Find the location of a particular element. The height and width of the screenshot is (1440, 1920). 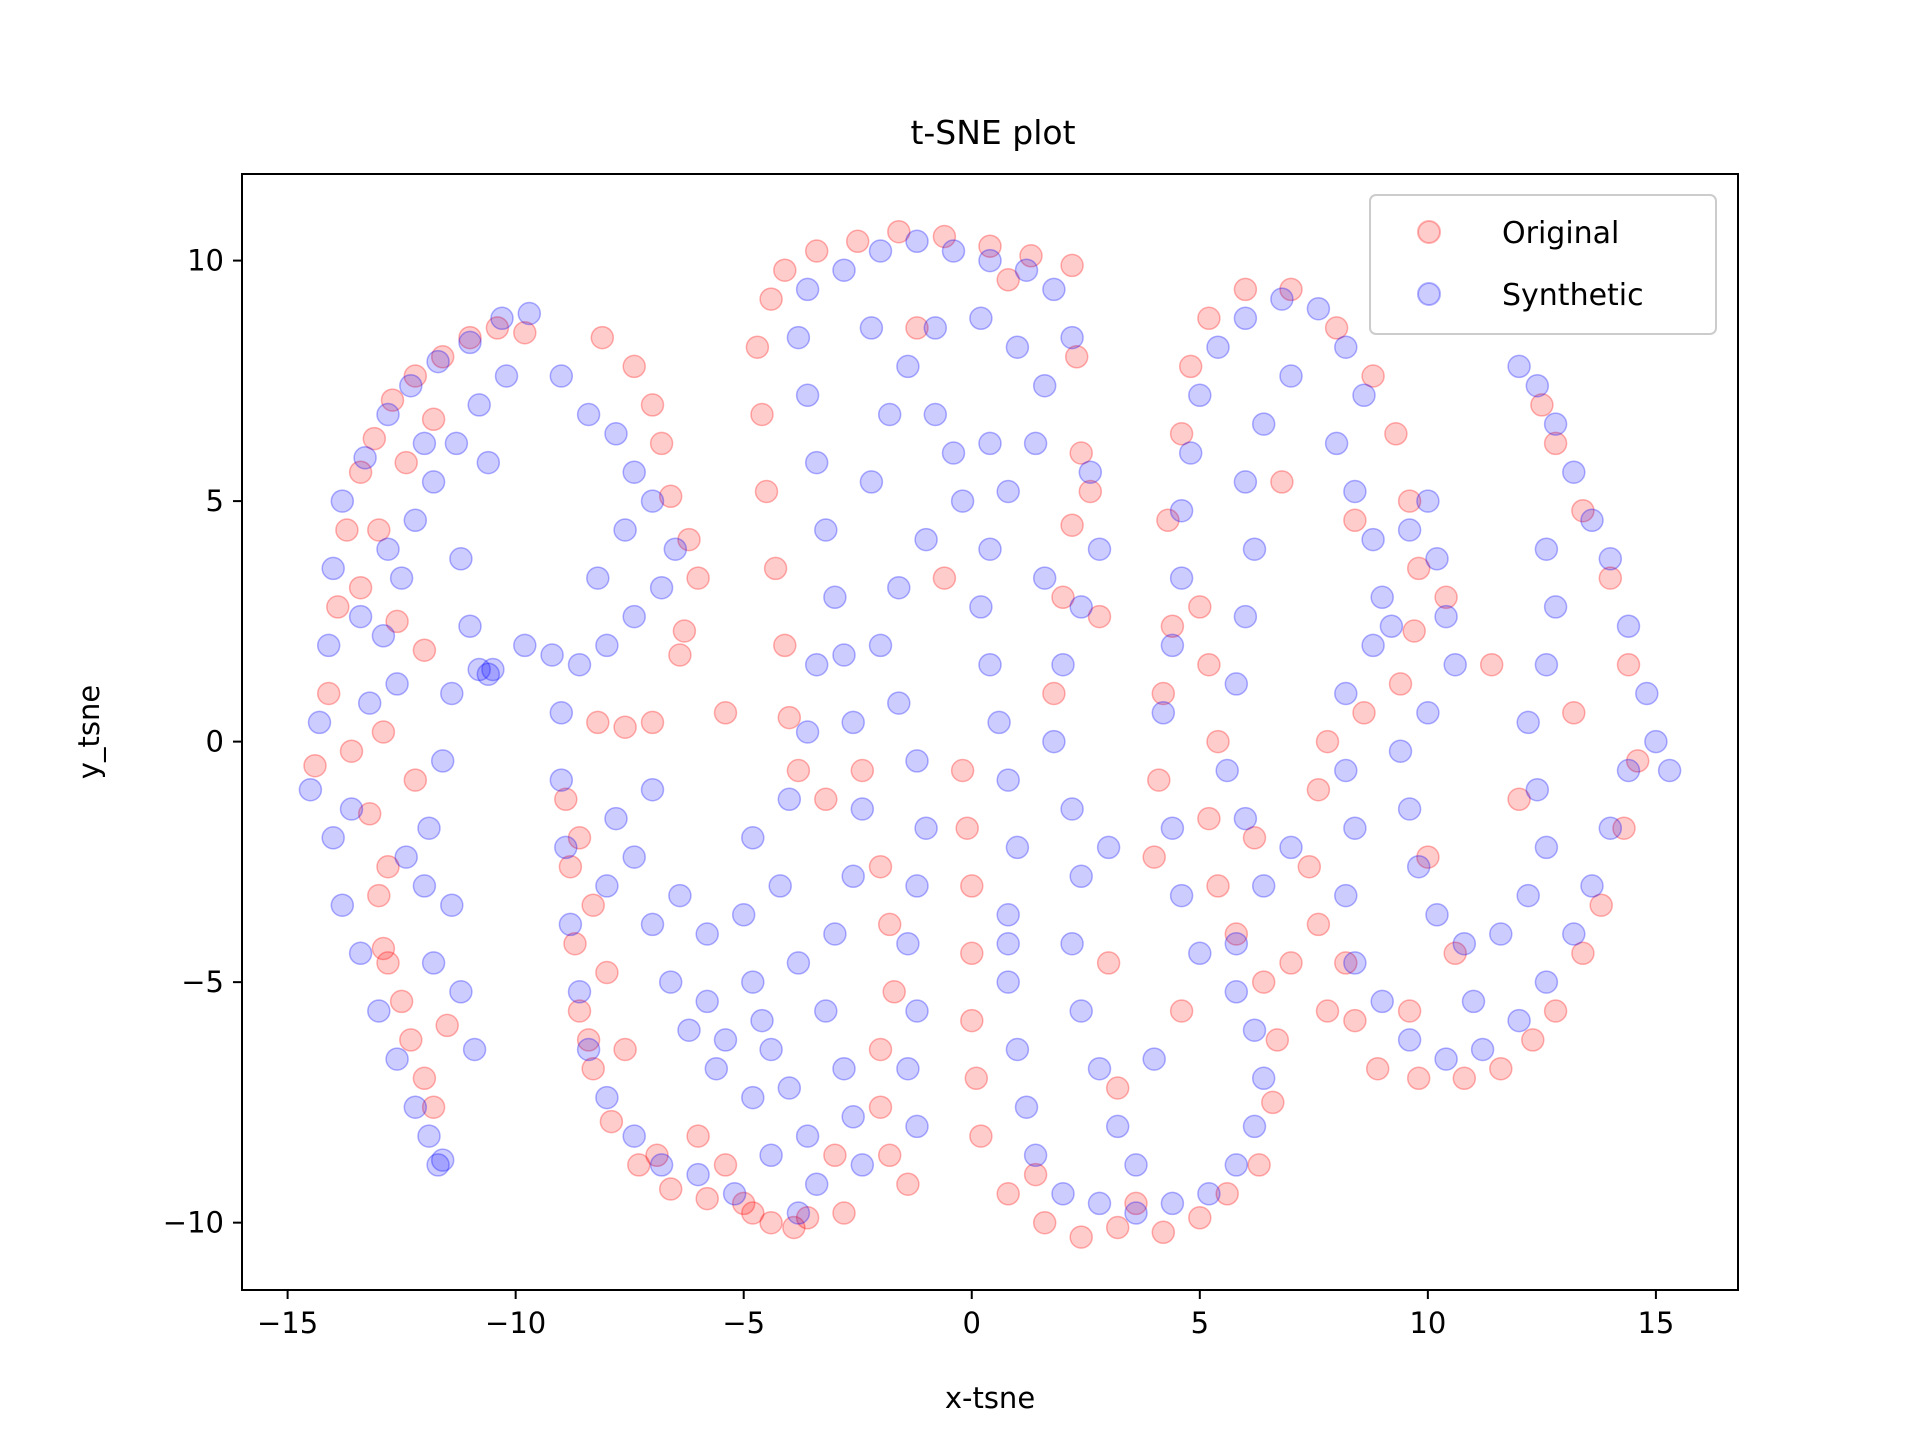

y-tick-label: −5 is located at coordinates (202, 982).